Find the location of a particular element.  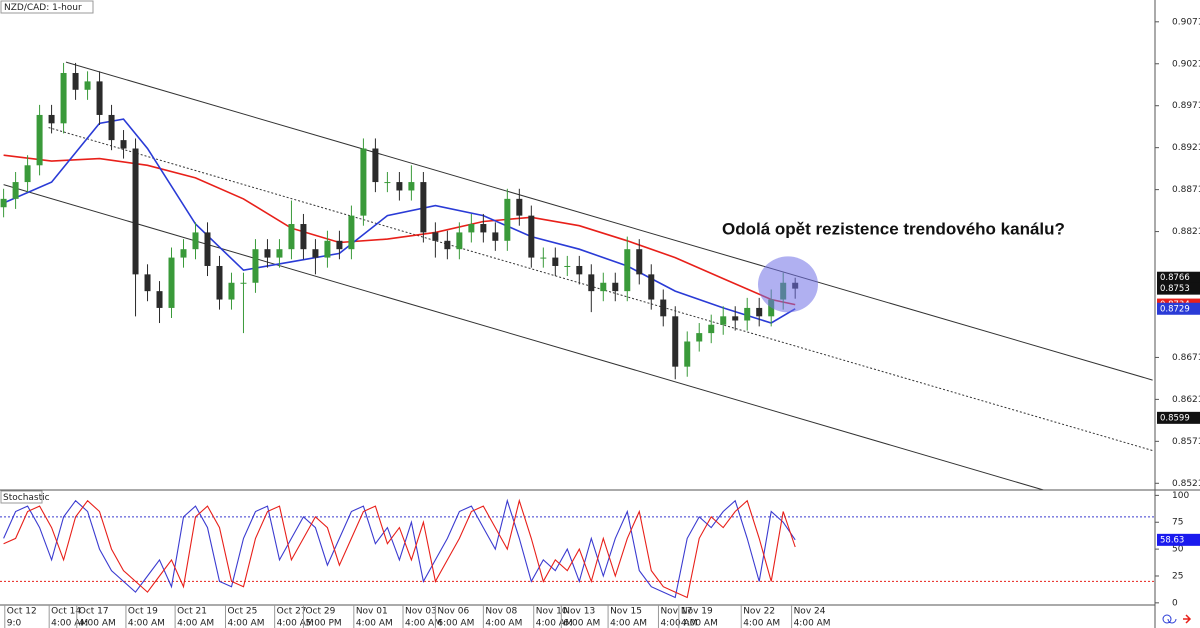

scroll-icon is located at coordinates (1187, 619).